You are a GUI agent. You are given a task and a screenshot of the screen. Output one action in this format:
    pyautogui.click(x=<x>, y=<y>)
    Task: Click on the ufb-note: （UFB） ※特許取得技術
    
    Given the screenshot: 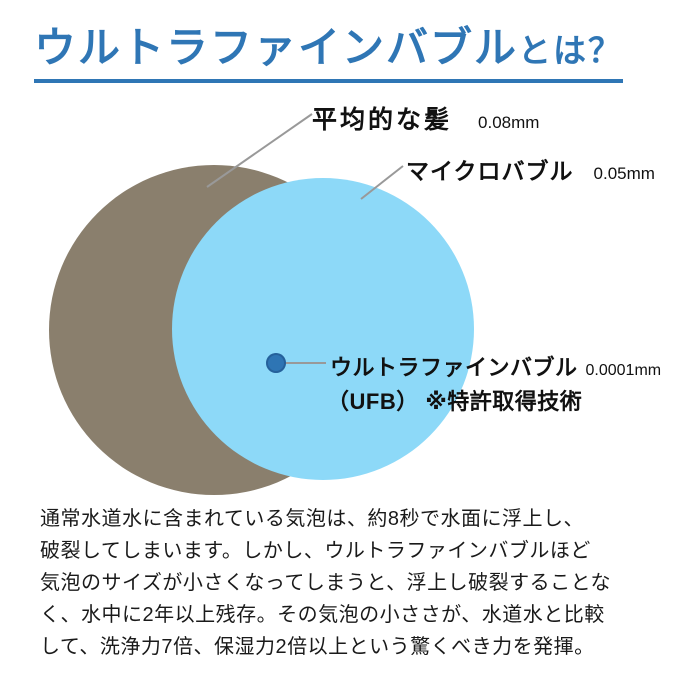 What is the action you would take?
    pyautogui.click(x=455, y=401)
    